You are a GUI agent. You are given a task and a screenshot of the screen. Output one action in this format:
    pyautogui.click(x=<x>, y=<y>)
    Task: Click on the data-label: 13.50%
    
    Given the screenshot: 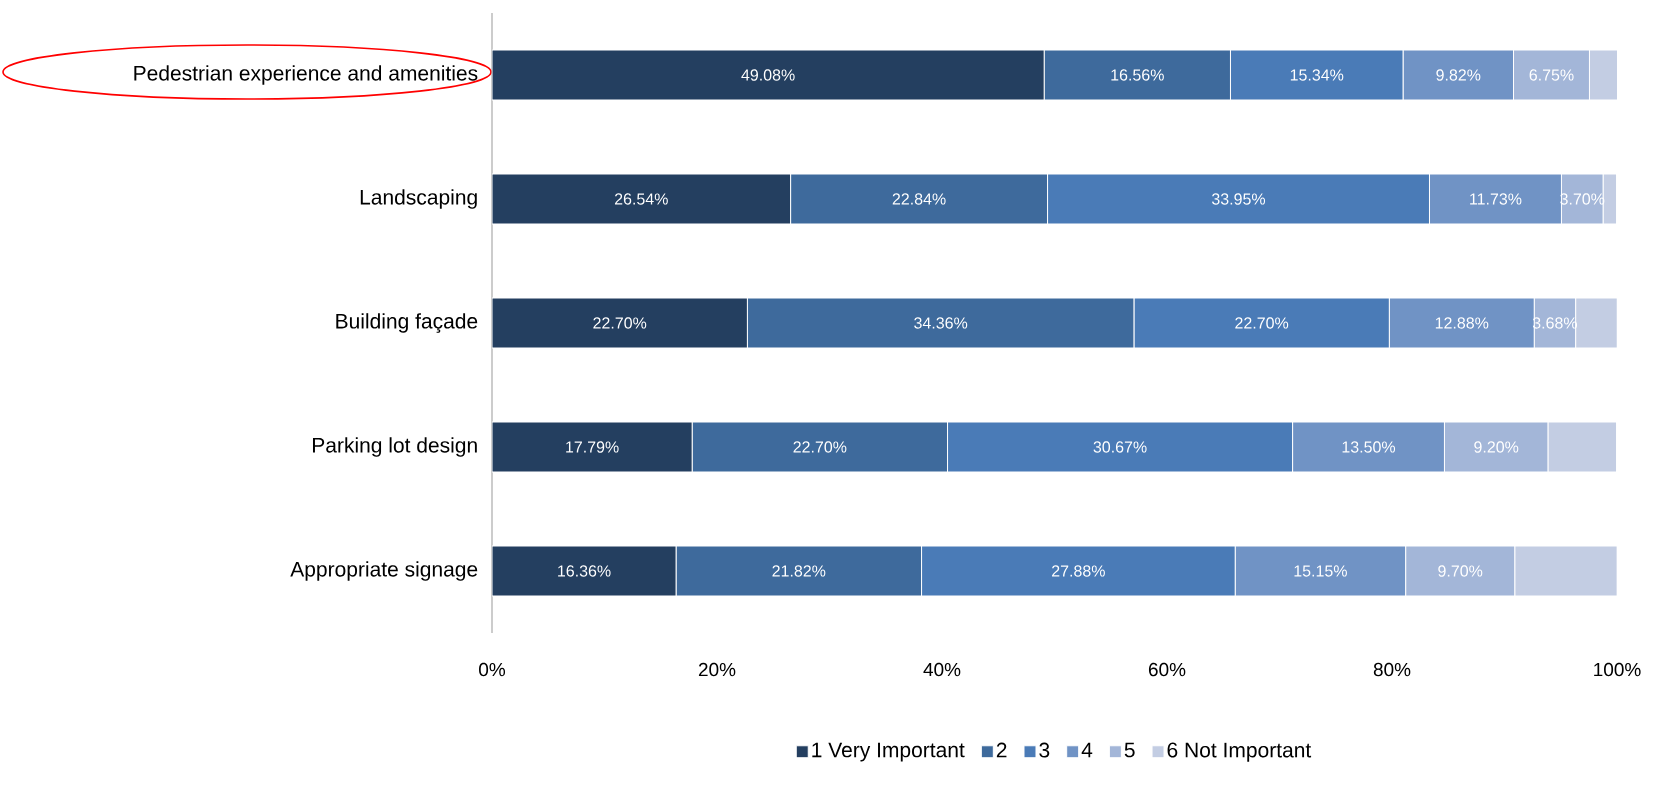 What is the action you would take?
    pyautogui.click(x=1369, y=447)
    